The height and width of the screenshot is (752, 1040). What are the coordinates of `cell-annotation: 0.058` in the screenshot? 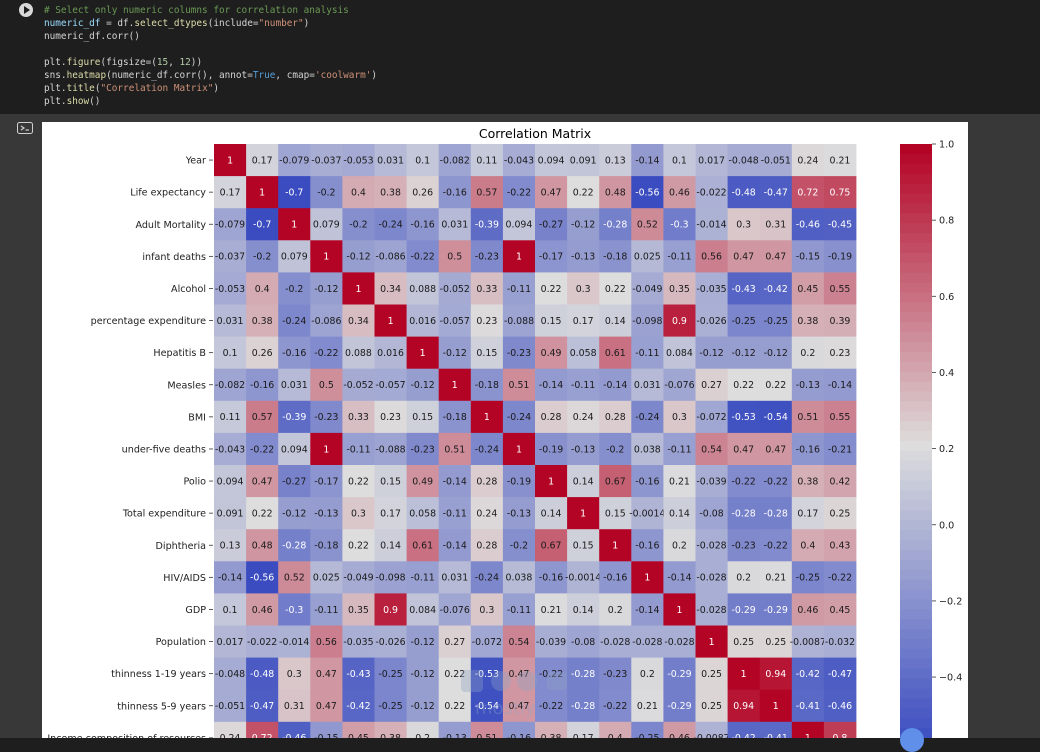 It's located at (422, 513).